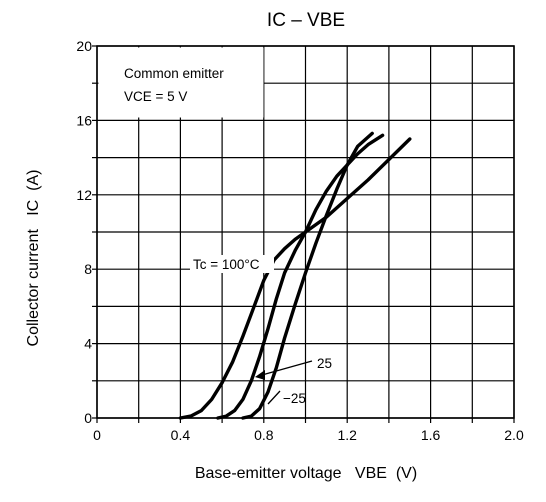 The height and width of the screenshot is (502, 546). I want to click on condition-box, so click(181, 82).